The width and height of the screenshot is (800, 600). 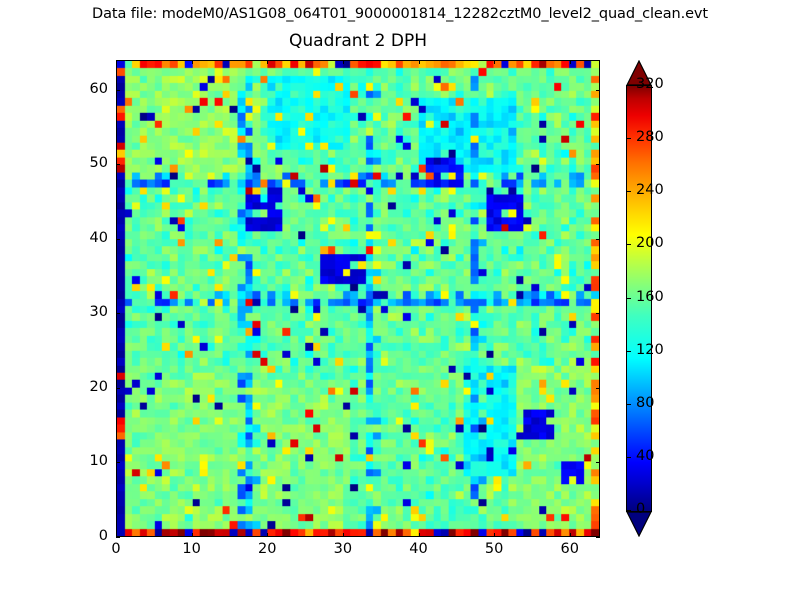 I want to click on y-axis-tick-label: 40, so click(x=98, y=237).